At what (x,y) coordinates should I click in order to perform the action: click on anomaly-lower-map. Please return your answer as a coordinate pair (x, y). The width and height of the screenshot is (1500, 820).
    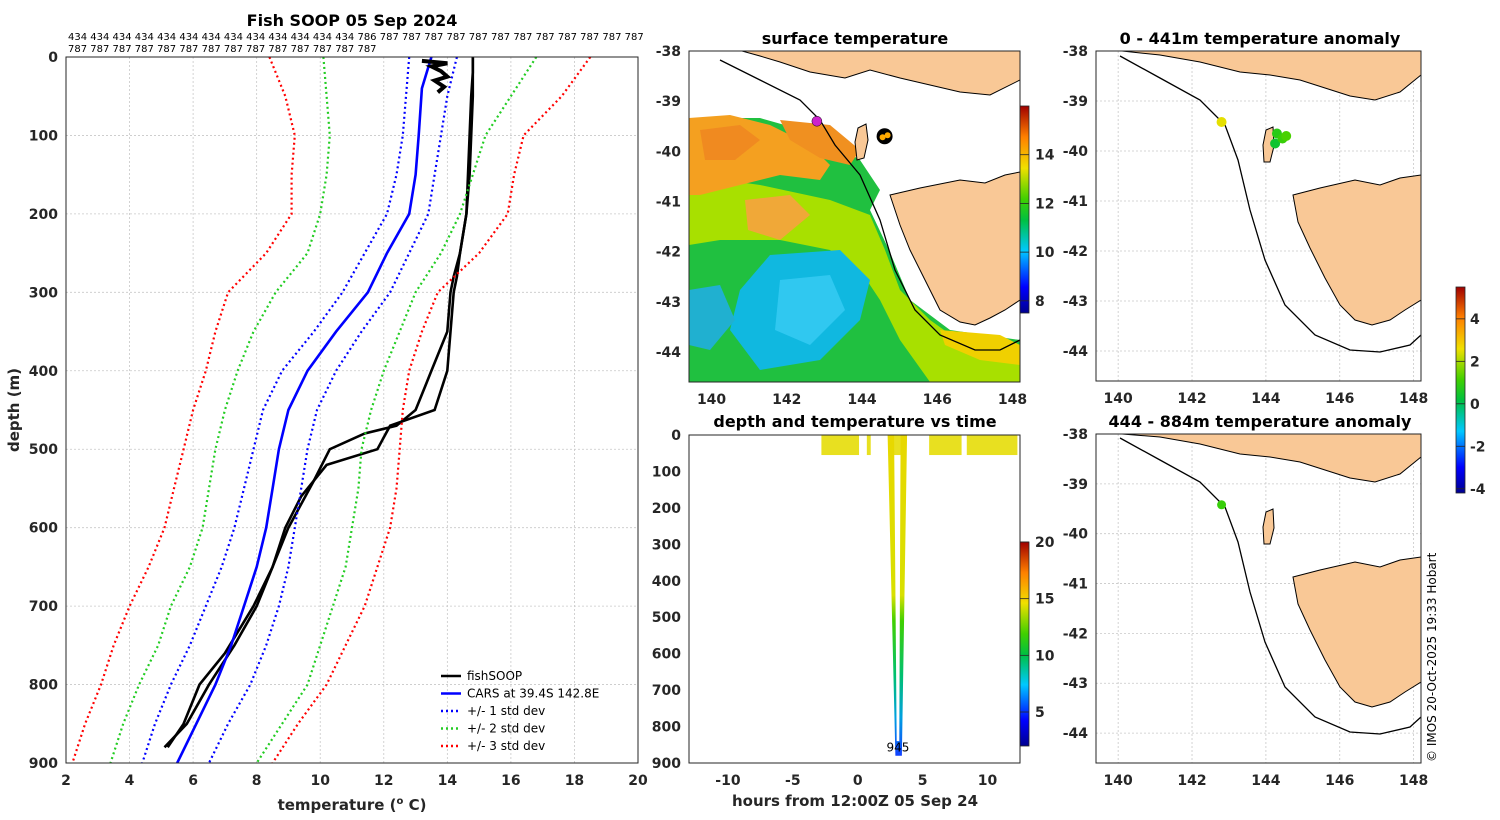
    Looking at the image, I should click on (1270, 584).